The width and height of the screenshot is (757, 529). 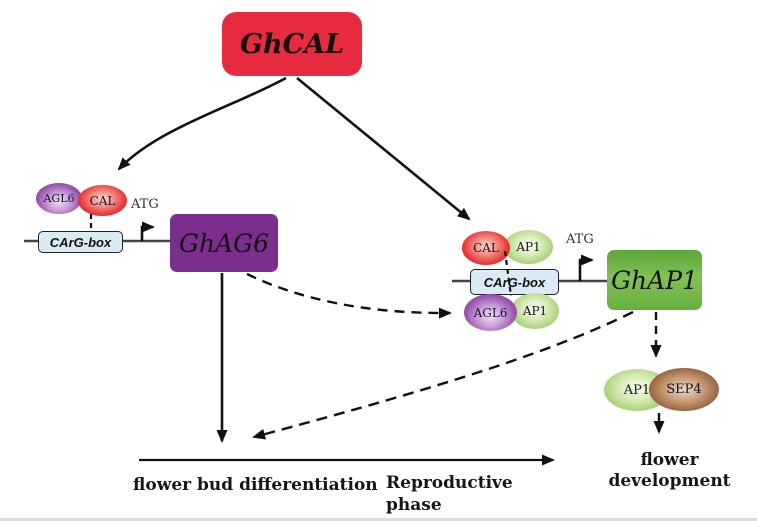 I want to click on atg-label-right: ATG, so click(x=580, y=239).